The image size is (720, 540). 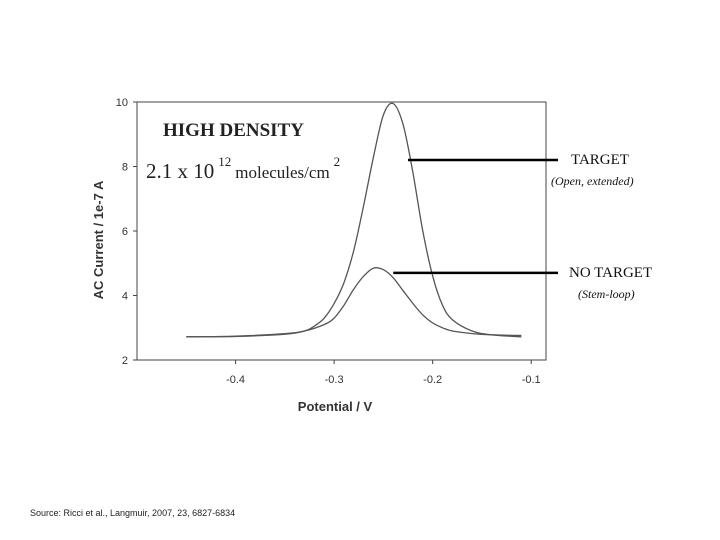 I want to click on subtitle-unit-exponent: 2, so click(x=337, y=161).